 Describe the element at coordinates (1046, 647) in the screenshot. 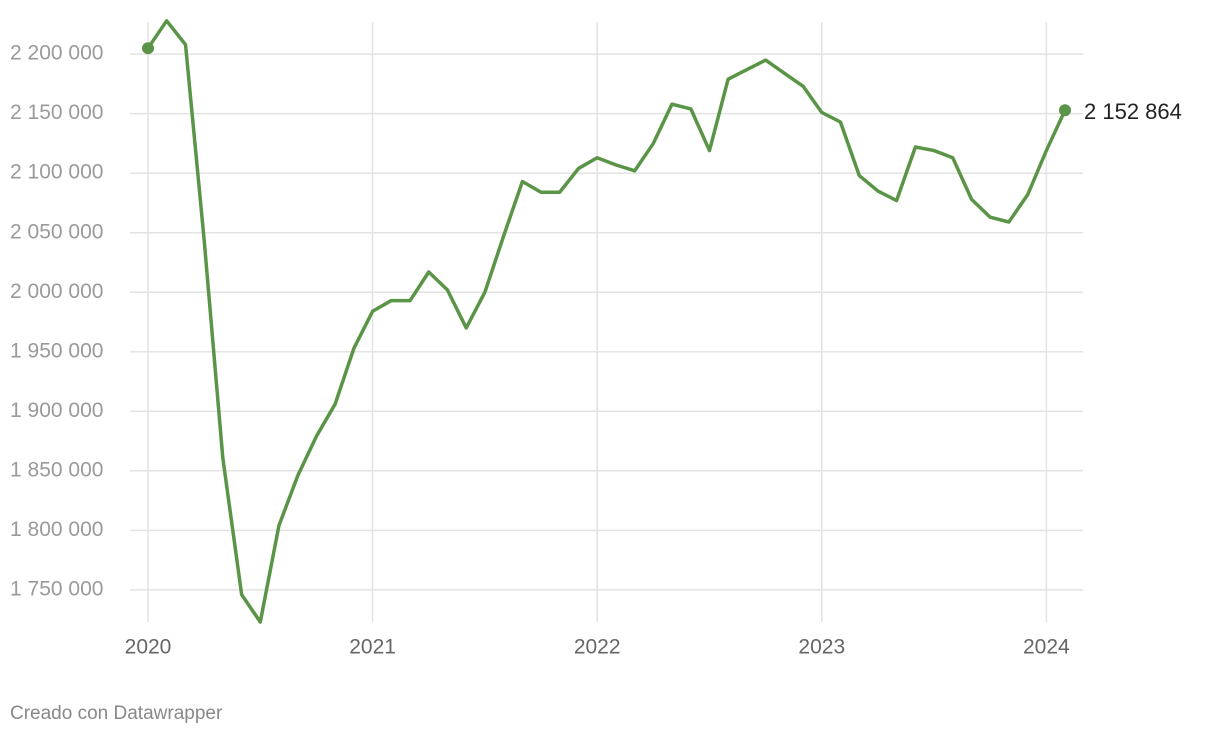

I see `x-tick-label: 2024` at that location.